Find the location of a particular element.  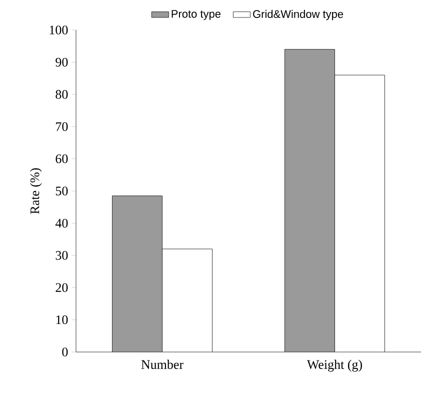

y-axis-title: Rate (%) is located at coordinates (36, 191).